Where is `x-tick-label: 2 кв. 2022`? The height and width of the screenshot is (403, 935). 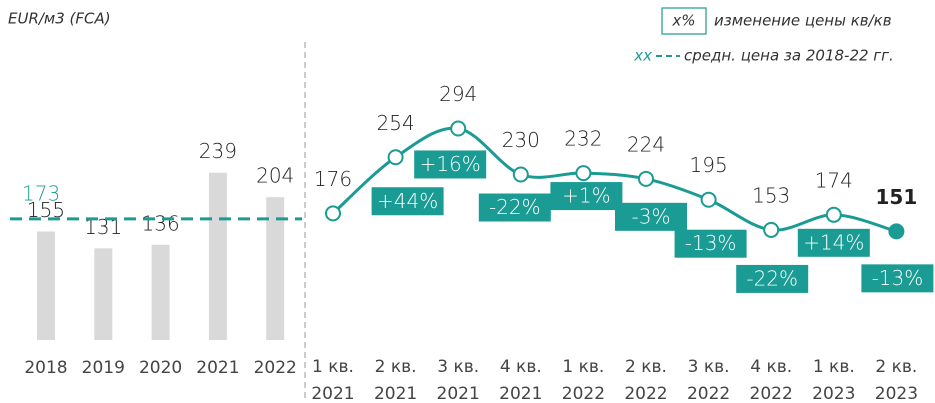
x-tick-label: 2 кв. 2022 is located at coordinates (646, 380).